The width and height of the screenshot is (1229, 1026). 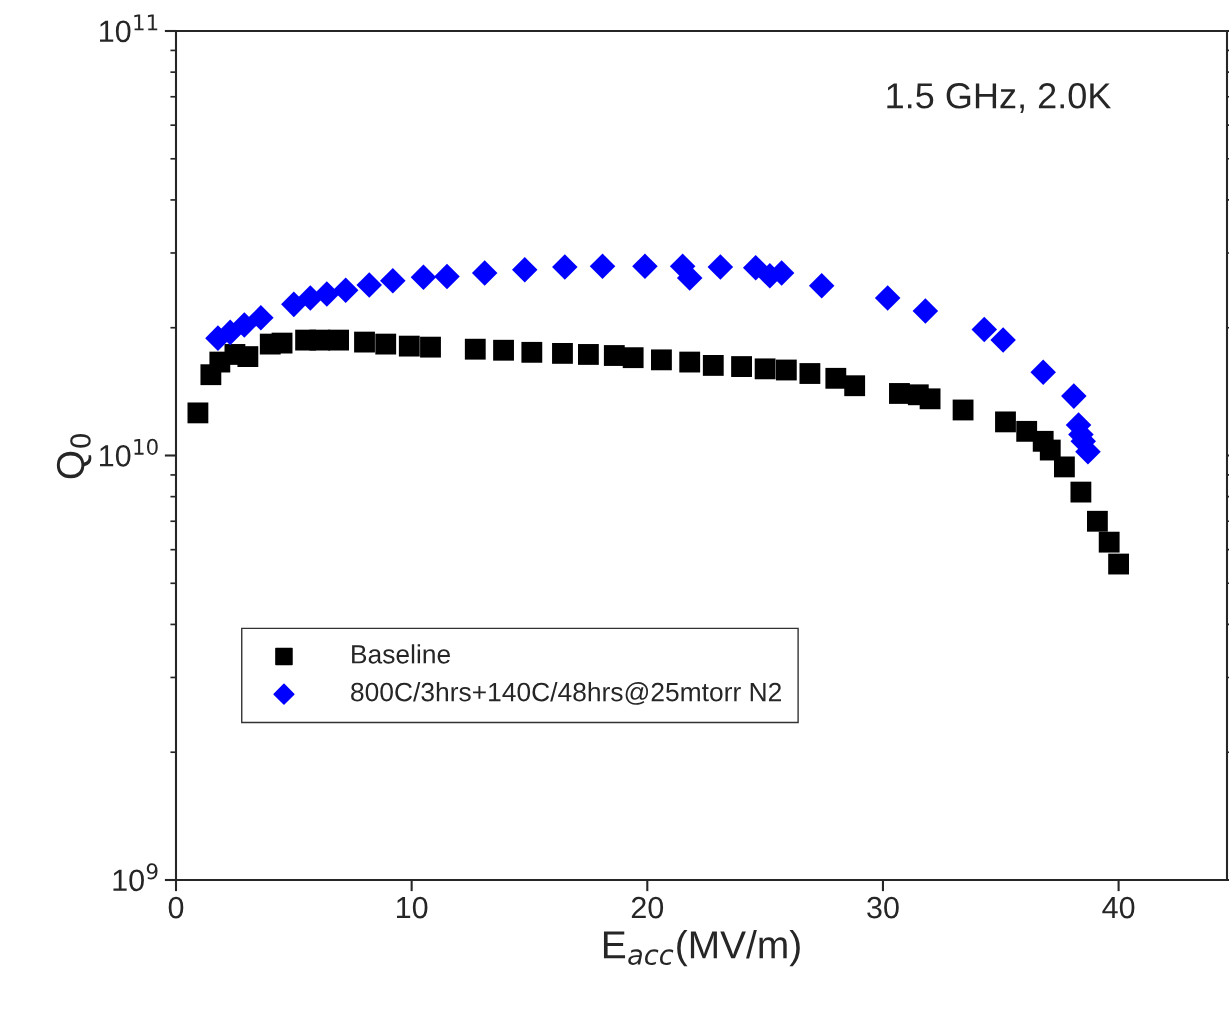 I want to click on x-tick-label: 20, so click(x=647, y=907).